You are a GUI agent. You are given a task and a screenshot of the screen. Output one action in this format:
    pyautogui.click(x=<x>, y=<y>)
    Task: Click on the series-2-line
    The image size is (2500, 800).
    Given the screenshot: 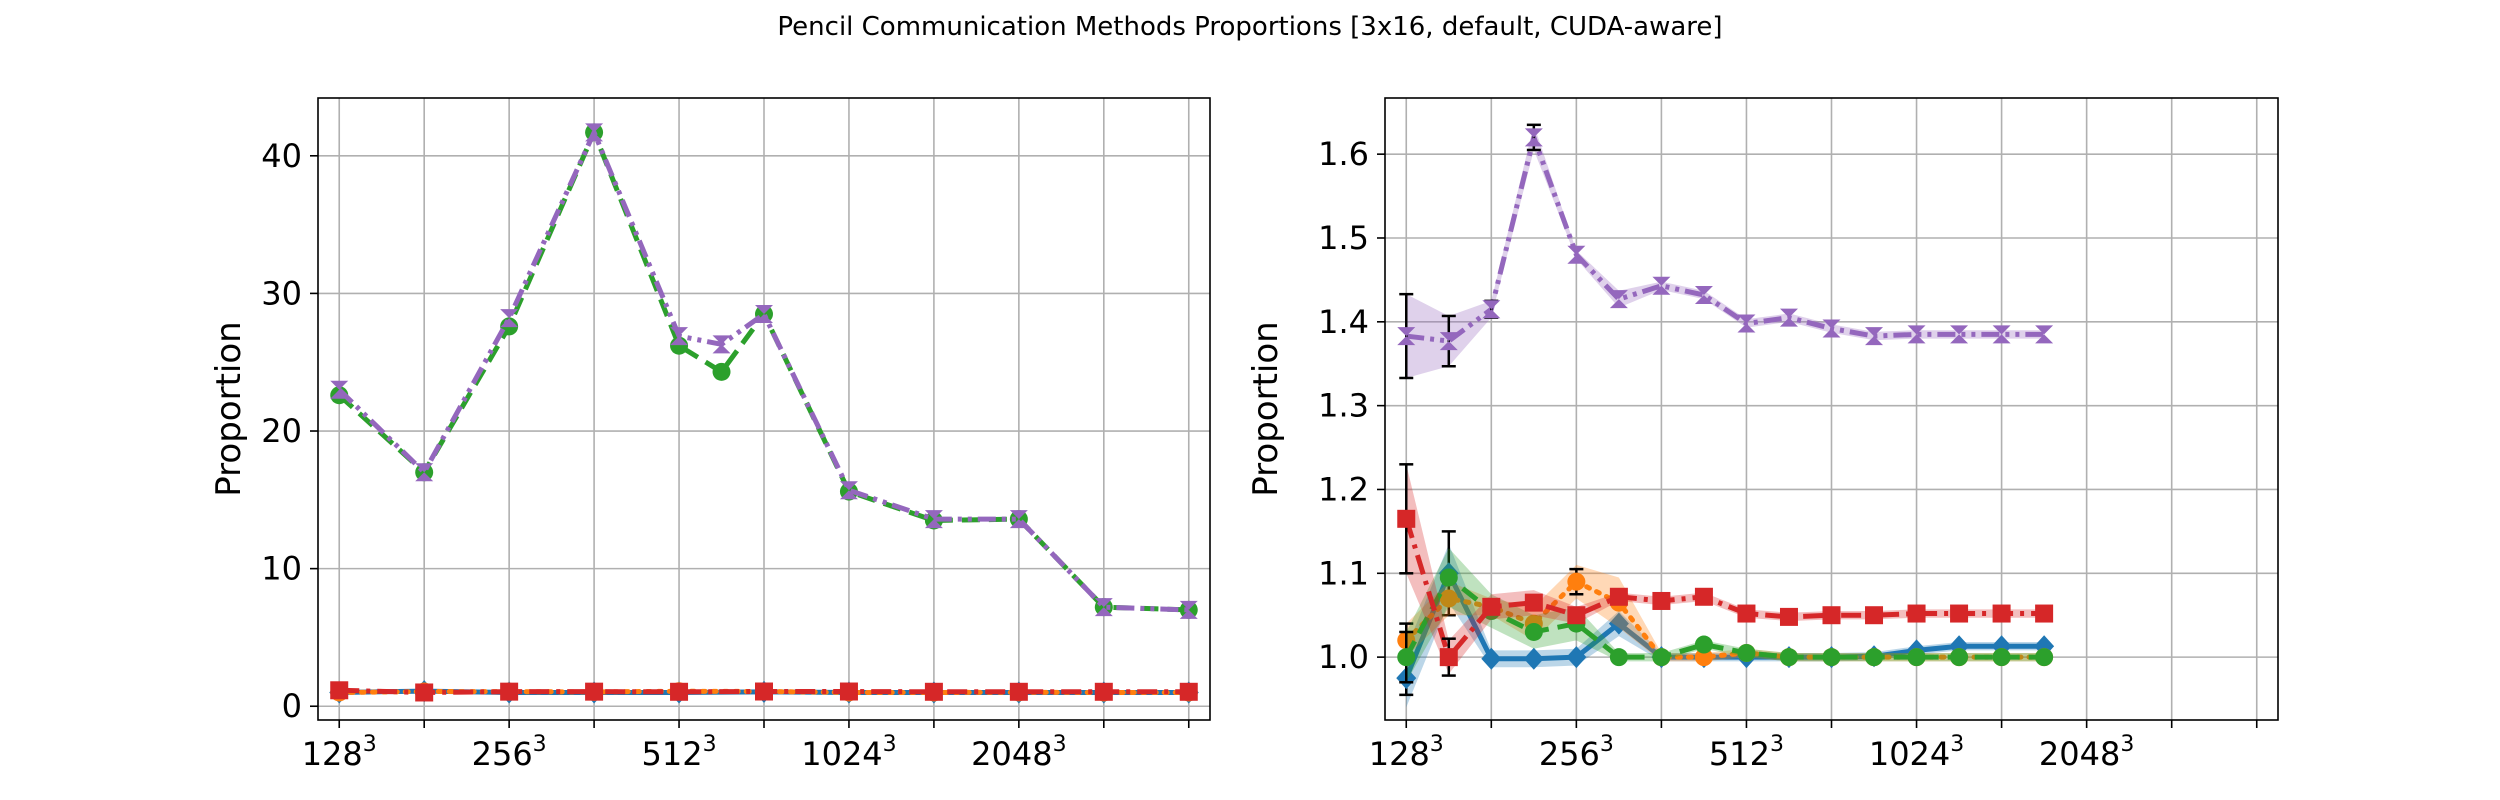 What is the action you would take?
    pyautogui.click(x=1724, y=617)
    